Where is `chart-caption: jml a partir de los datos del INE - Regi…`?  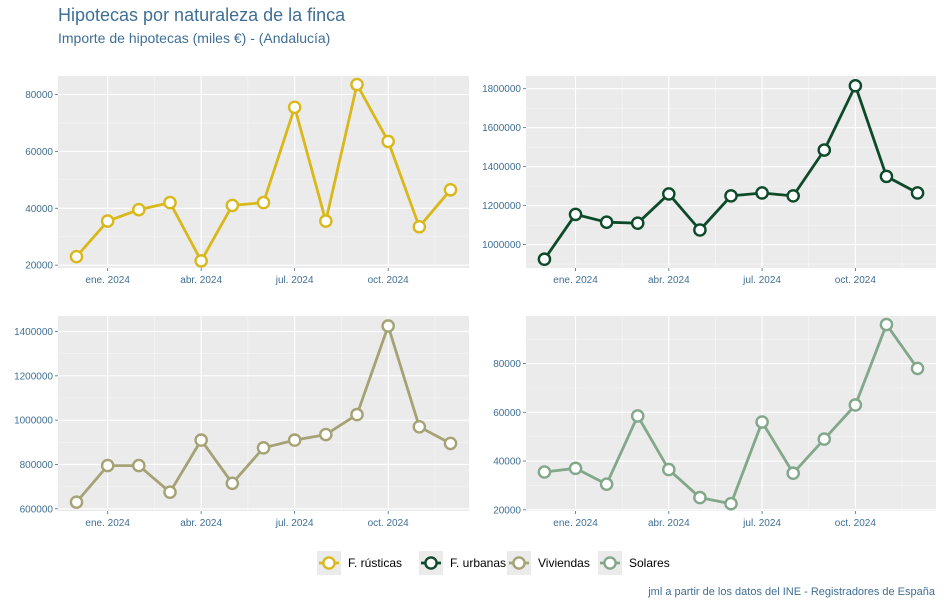 chart-caption: jml a partir de los datos del INE - Regi… is located at coordinates (791, 592).